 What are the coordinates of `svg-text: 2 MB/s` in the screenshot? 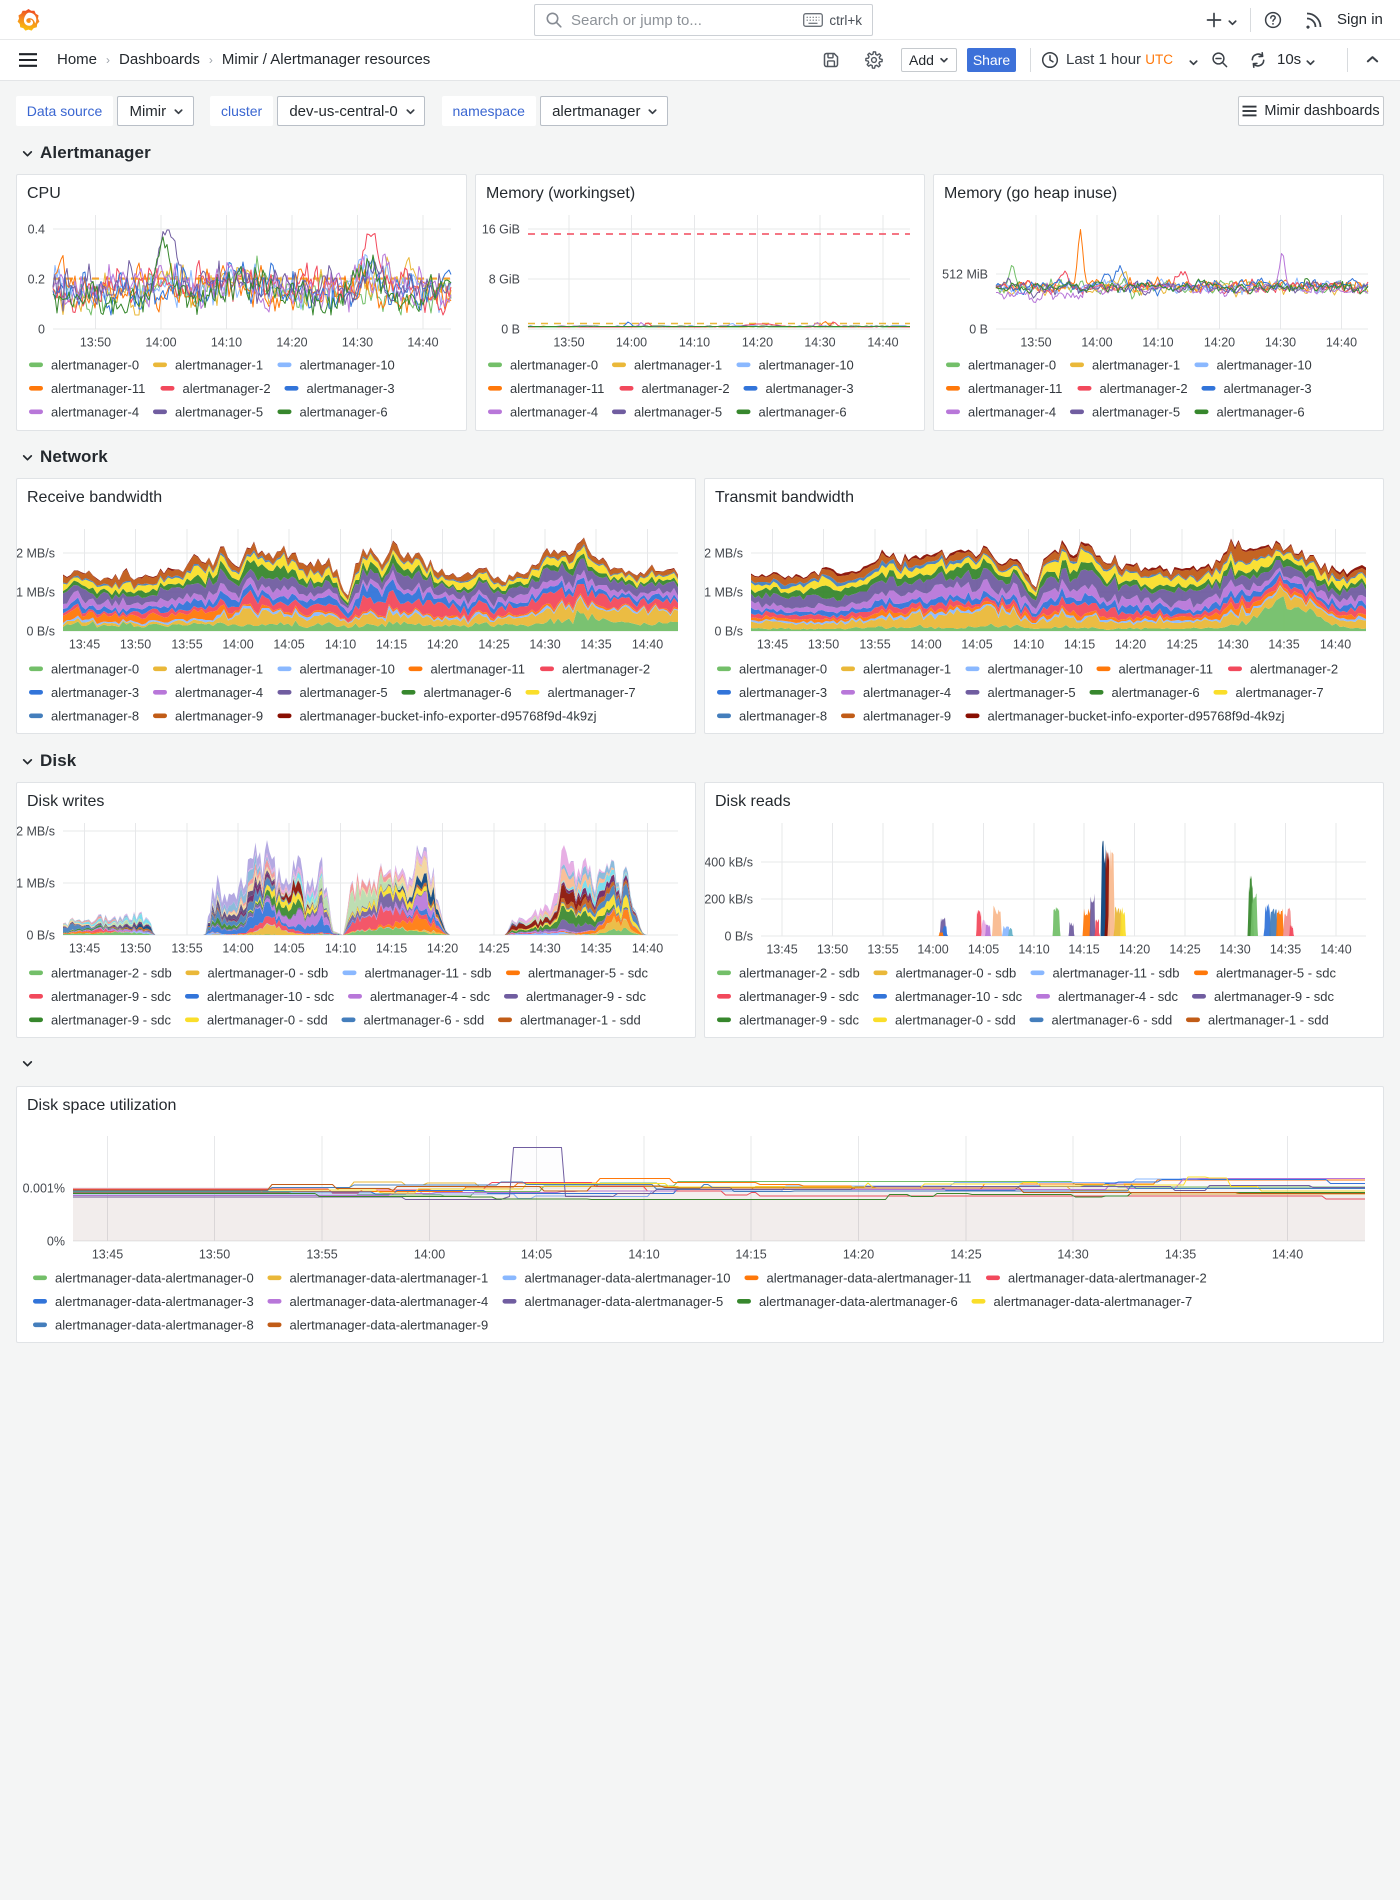 It's located at (36, 554).